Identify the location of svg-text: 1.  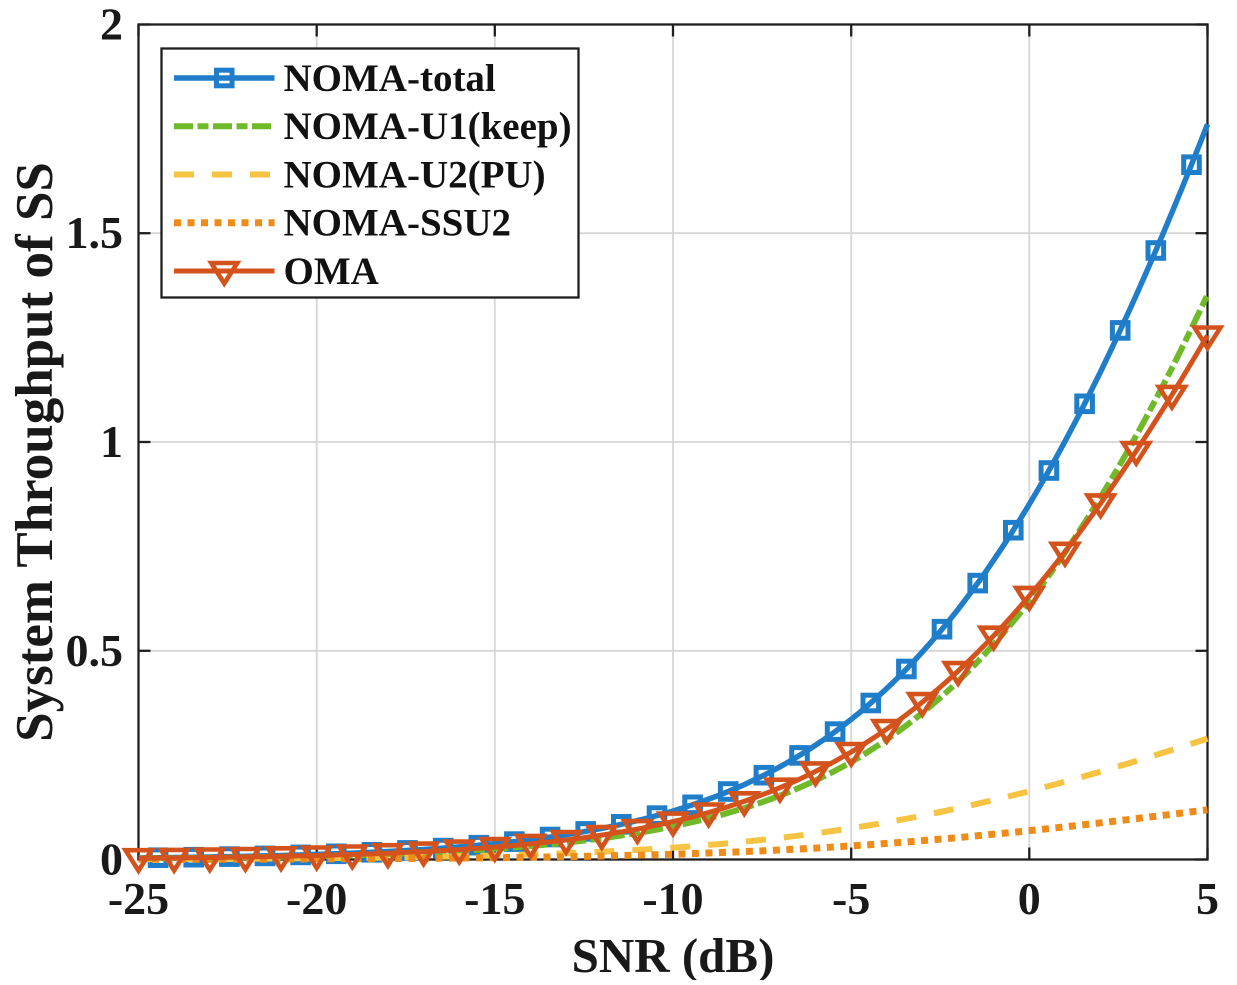
(111, 441).